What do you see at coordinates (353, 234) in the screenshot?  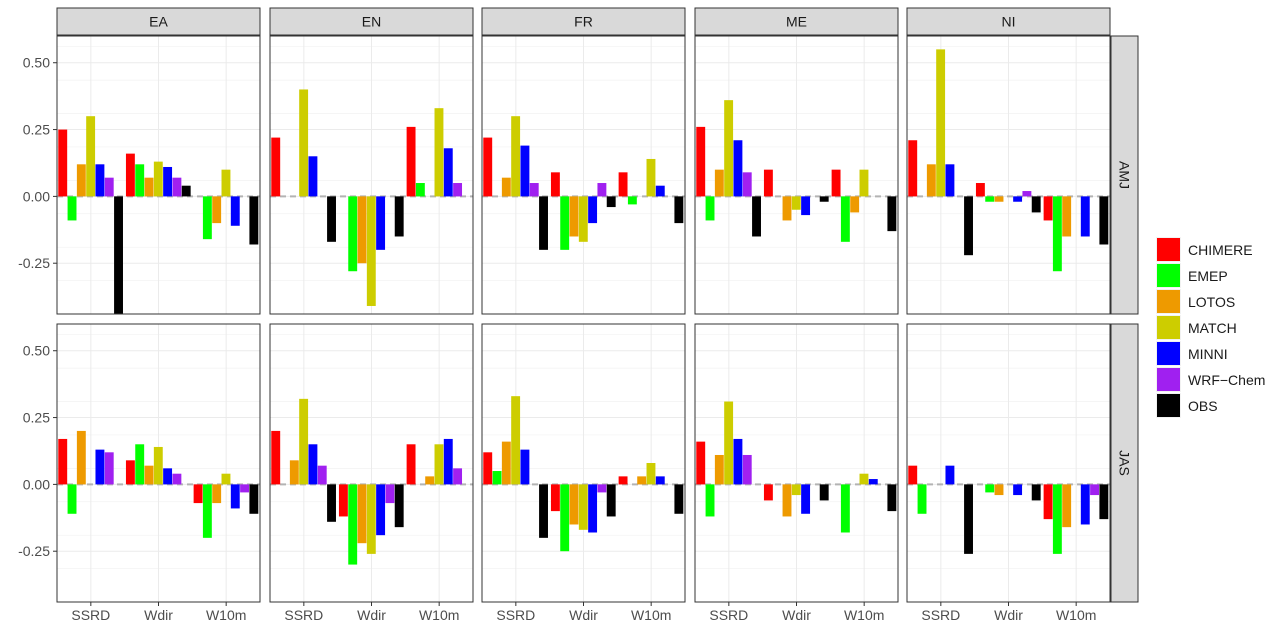 I see `bar-amj-en-wdir-emep` at bounding box center [353, 234].